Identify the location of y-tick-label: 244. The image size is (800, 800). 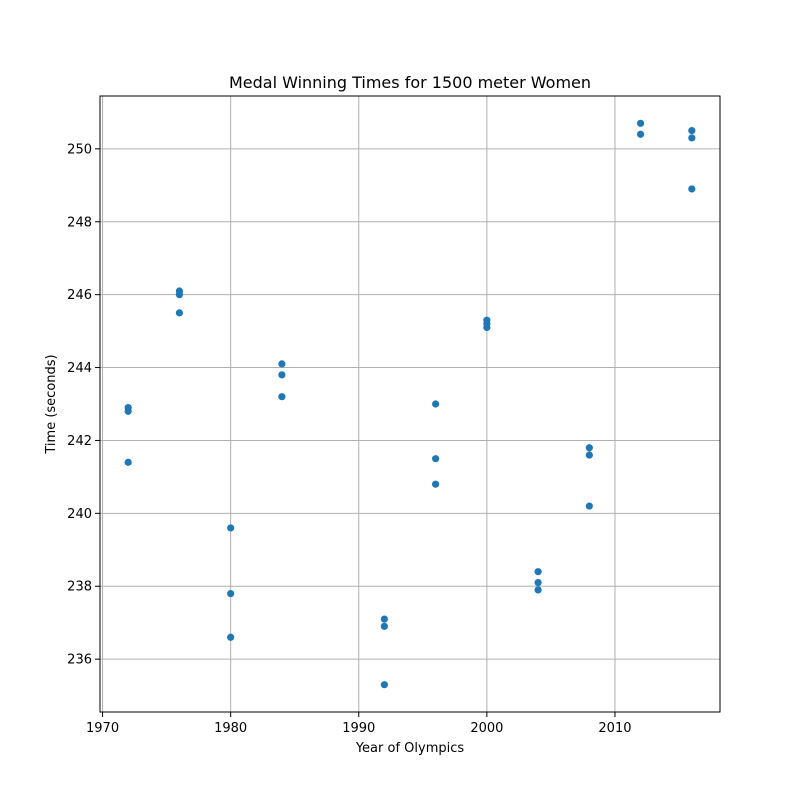
(79, 368).